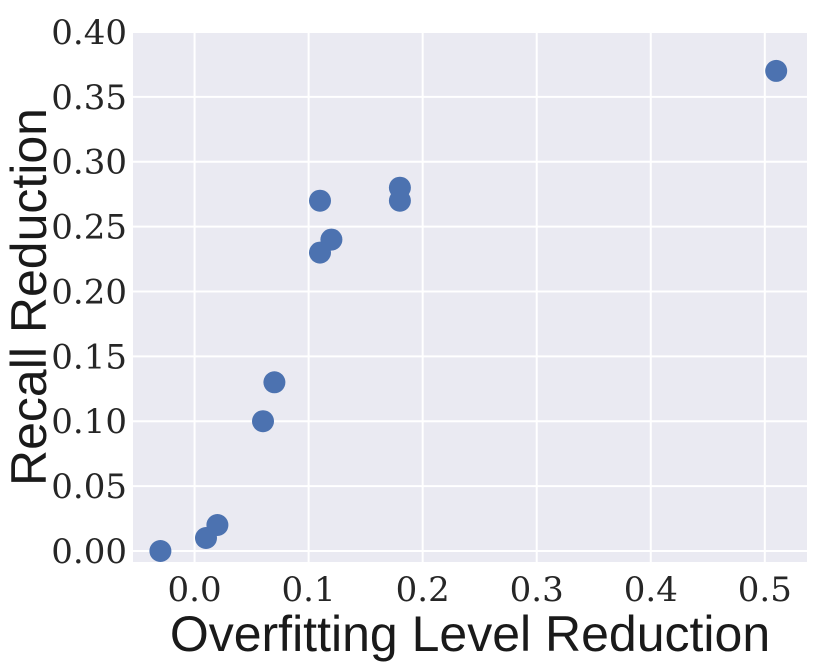 The width and height of the screenshot is (830, 664). What do you see at coordinates (89, 33) in the screenshot?
I see `y-tick-label: 0.40` at bounding box center [89, 33].